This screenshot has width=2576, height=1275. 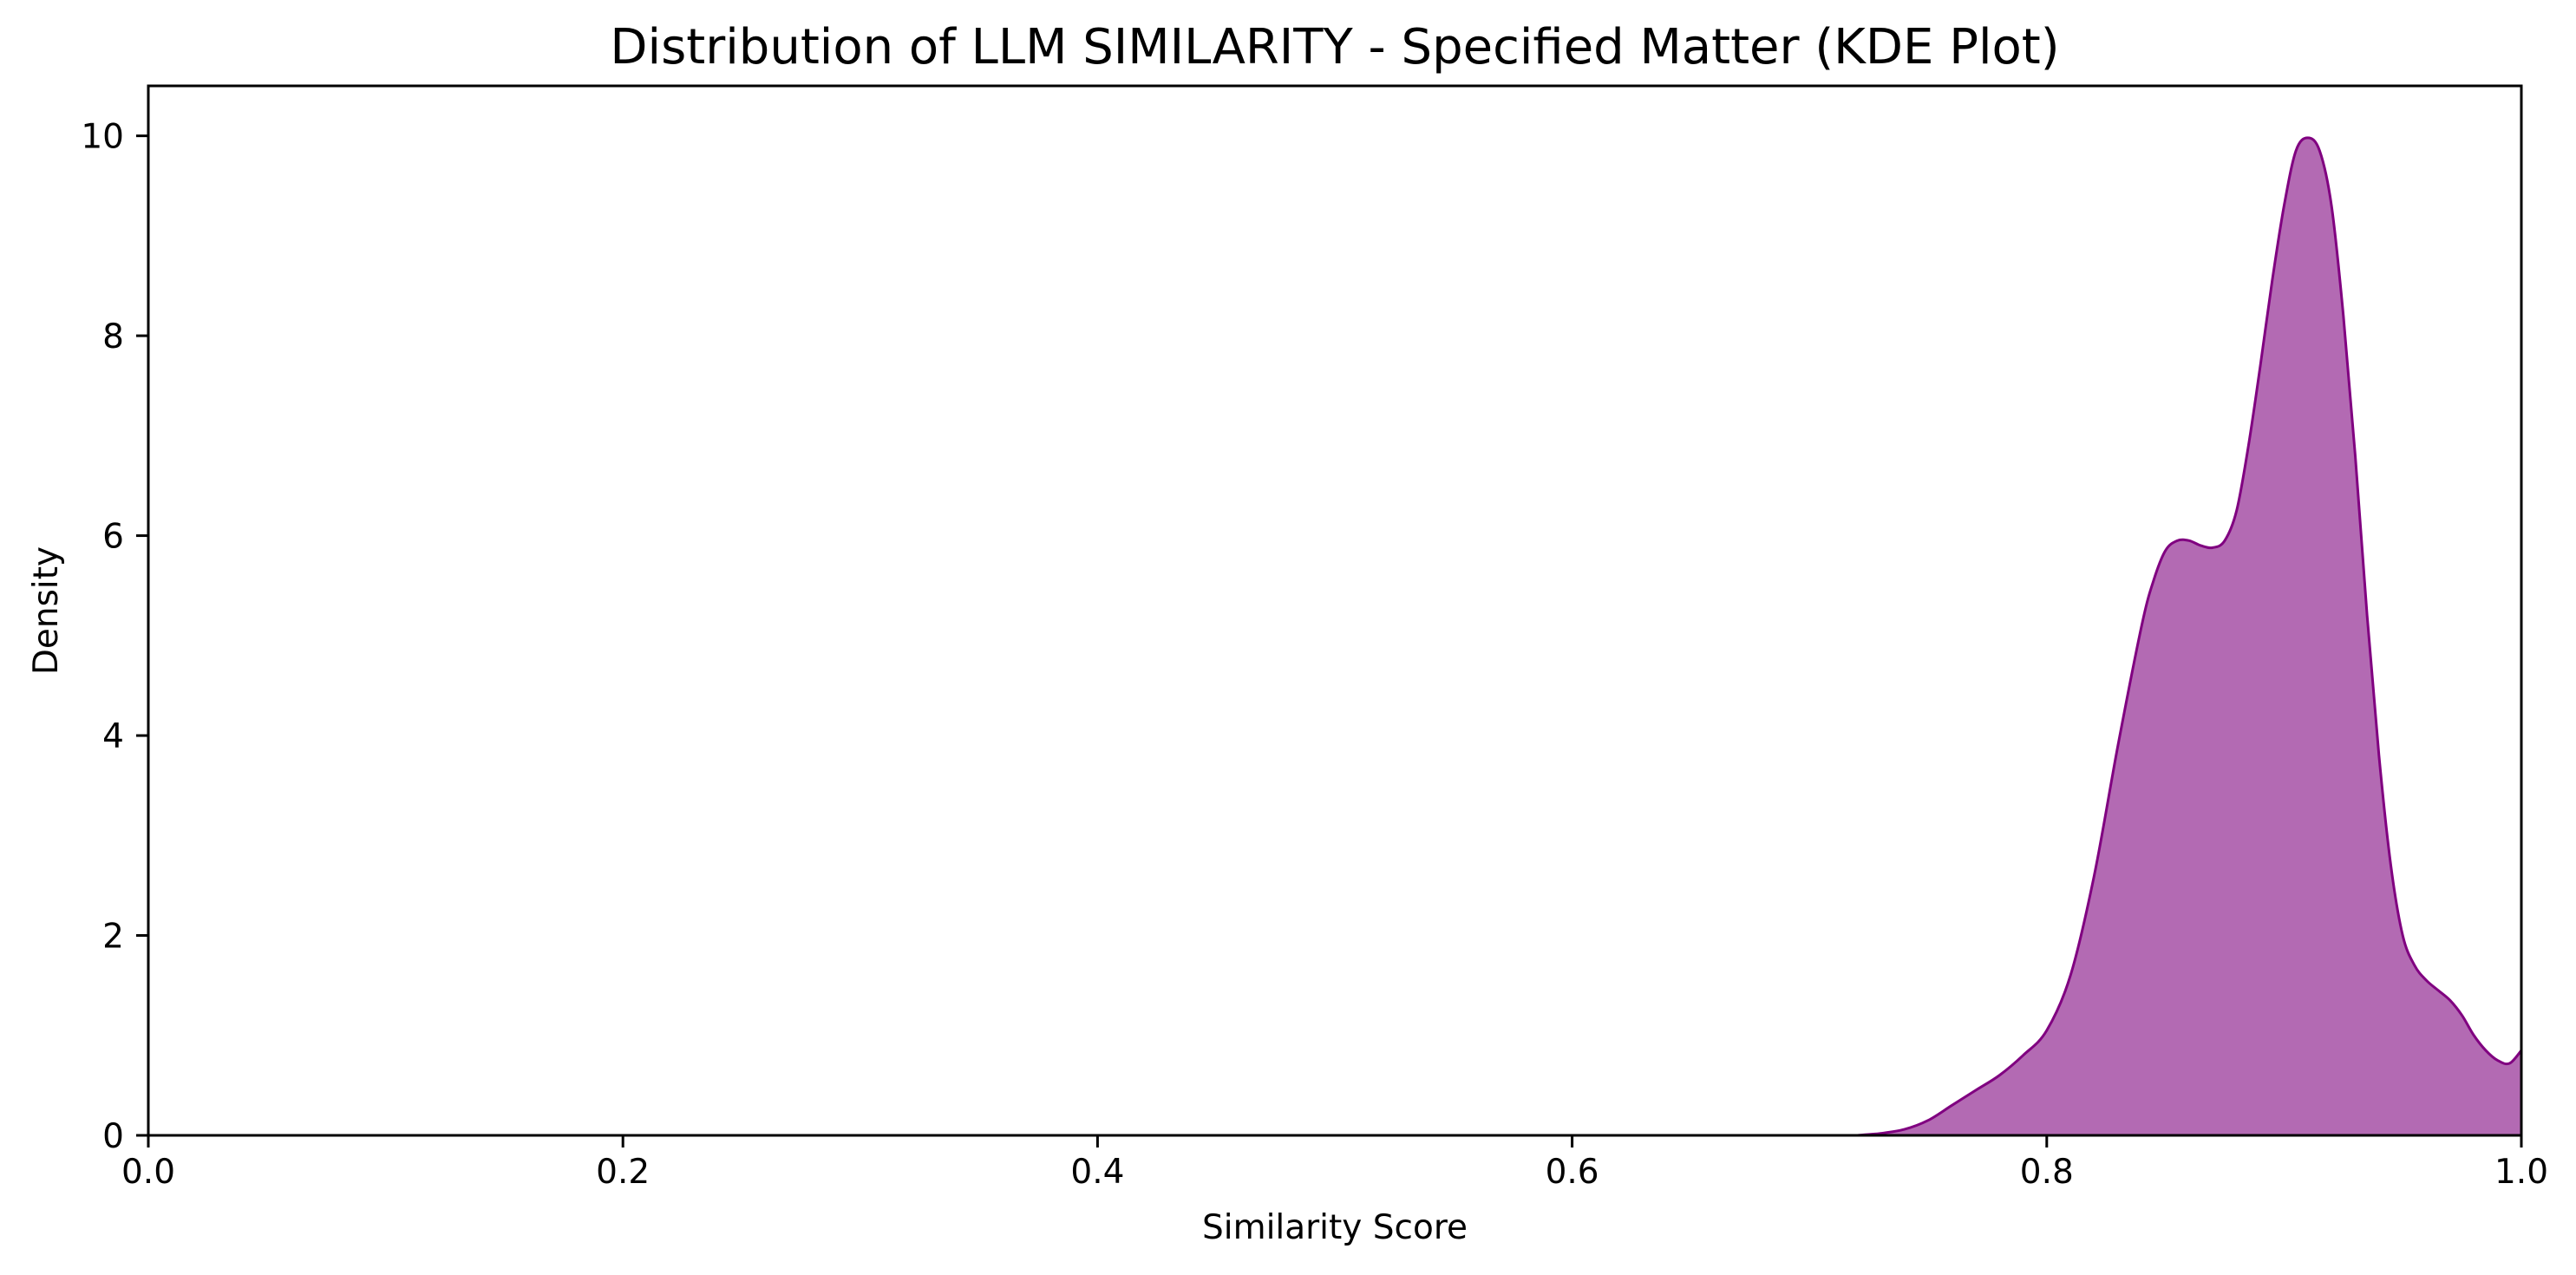 I want to click on x-tick-label: 0.2, so click(x=623, y=1172).